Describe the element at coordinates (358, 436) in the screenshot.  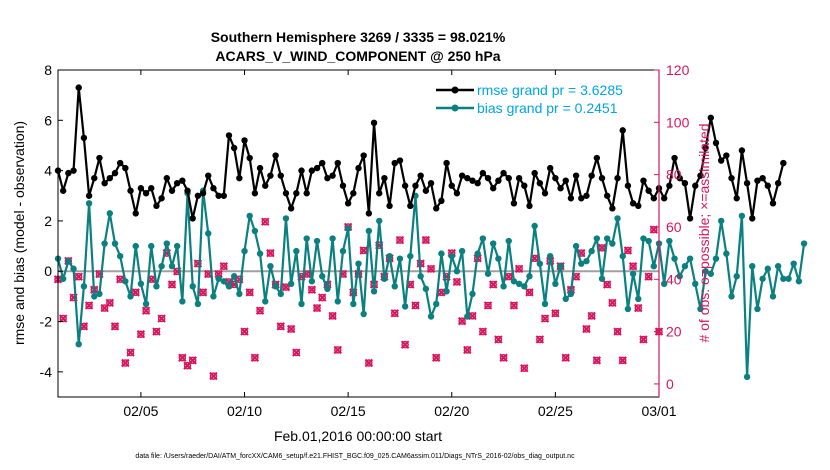
I see `x-axis-label: Feb.01,2016 00:00:00 start` at that location.